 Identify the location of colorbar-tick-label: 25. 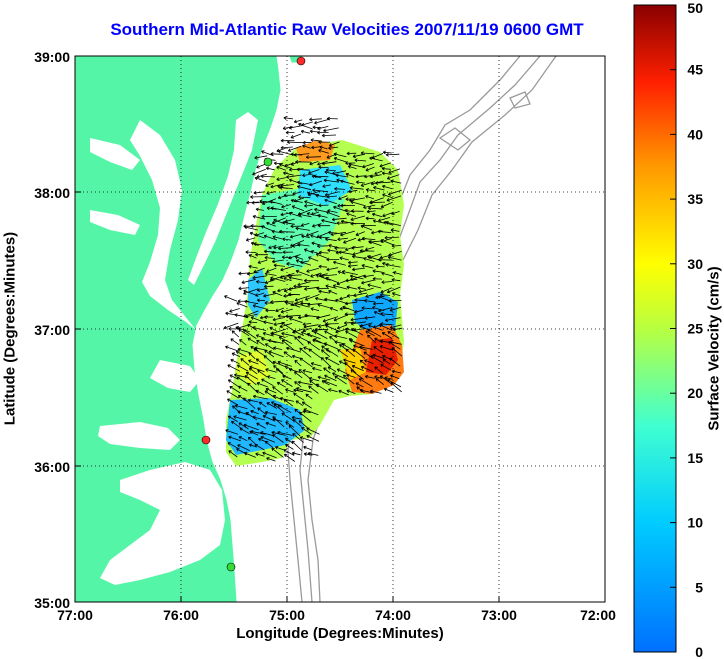
(695, 329).